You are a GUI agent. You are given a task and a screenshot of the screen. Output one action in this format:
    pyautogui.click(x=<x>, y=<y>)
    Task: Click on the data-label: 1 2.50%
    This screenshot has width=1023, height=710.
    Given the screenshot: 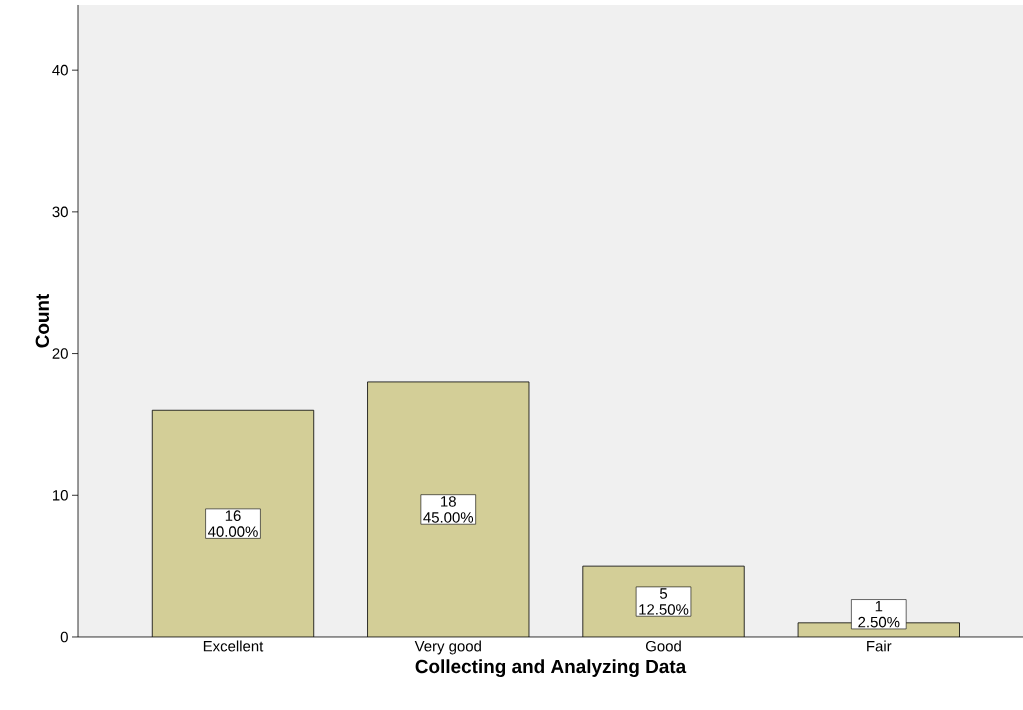 What is the action you would take?
    pyautogui.click(x=879, y=614)
    